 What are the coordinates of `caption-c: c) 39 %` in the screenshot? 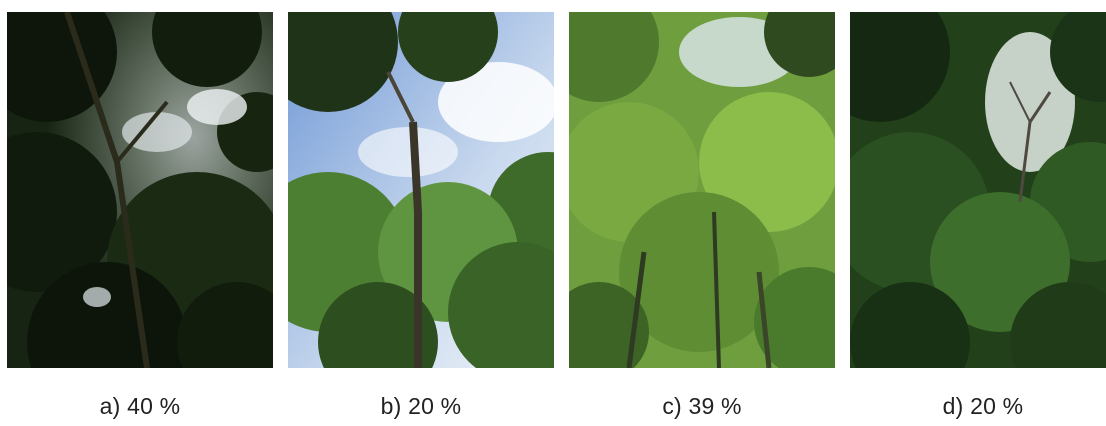 It's located at (702, 406).